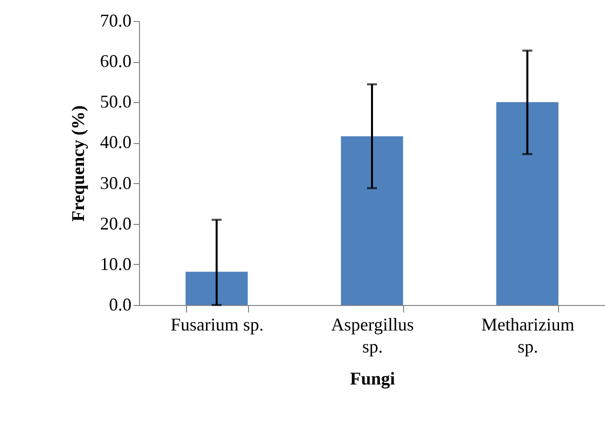 The image size is (605, 421). Describe the element at coordinates (116, 142) in the screenshot. I see `y-tick-label: 40.0` at that location.